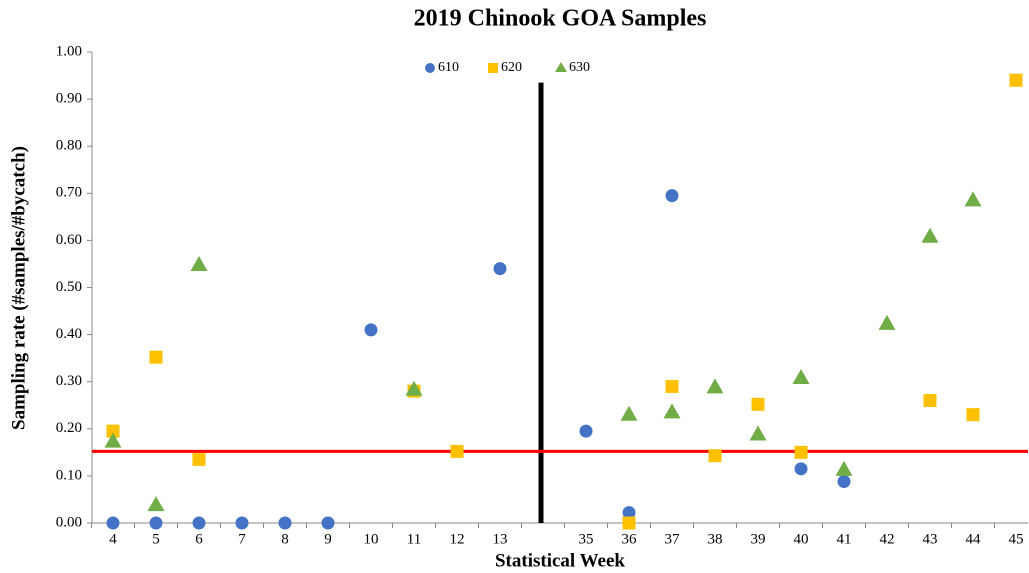 The width and height of the screenshot is (1029, 573). Describe the element at coordinates (69, 51) in the screenshot. I see `y-tick-label: 1.00` at that location.